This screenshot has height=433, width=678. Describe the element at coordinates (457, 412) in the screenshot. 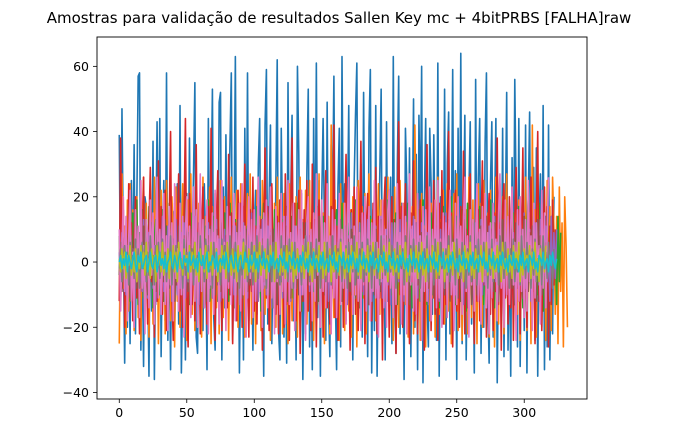

I see `x-tick-label: 250` at that location.